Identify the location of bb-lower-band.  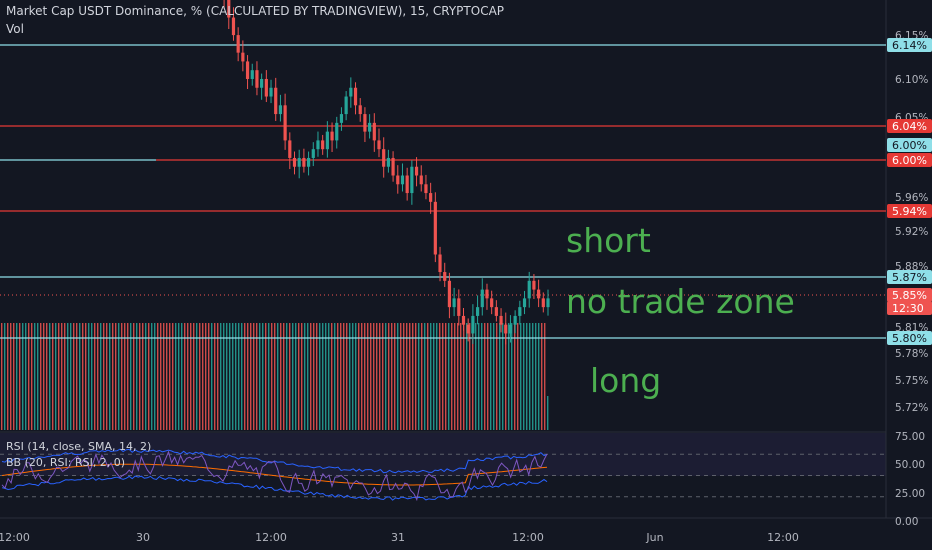
(274, 488).